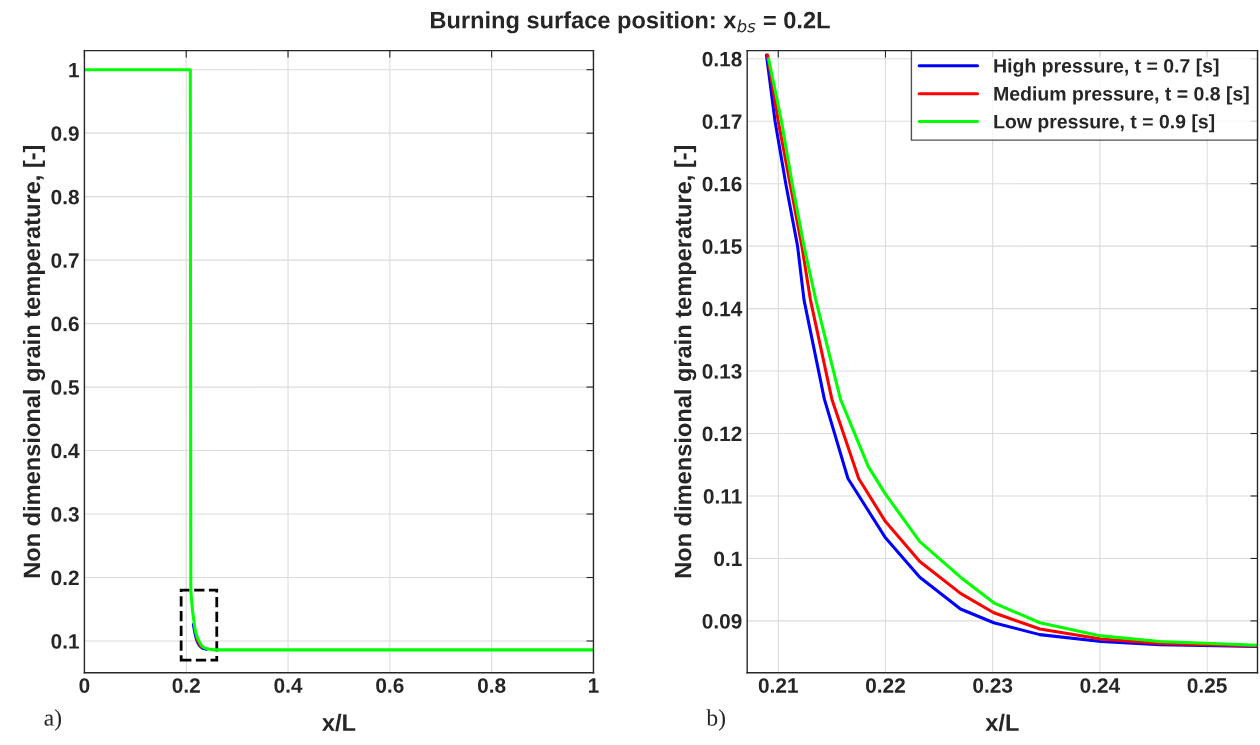 The height and width of the screenshot is (745, 1260). I want to click on y-tick-label: 0.6, so click(65, 324).